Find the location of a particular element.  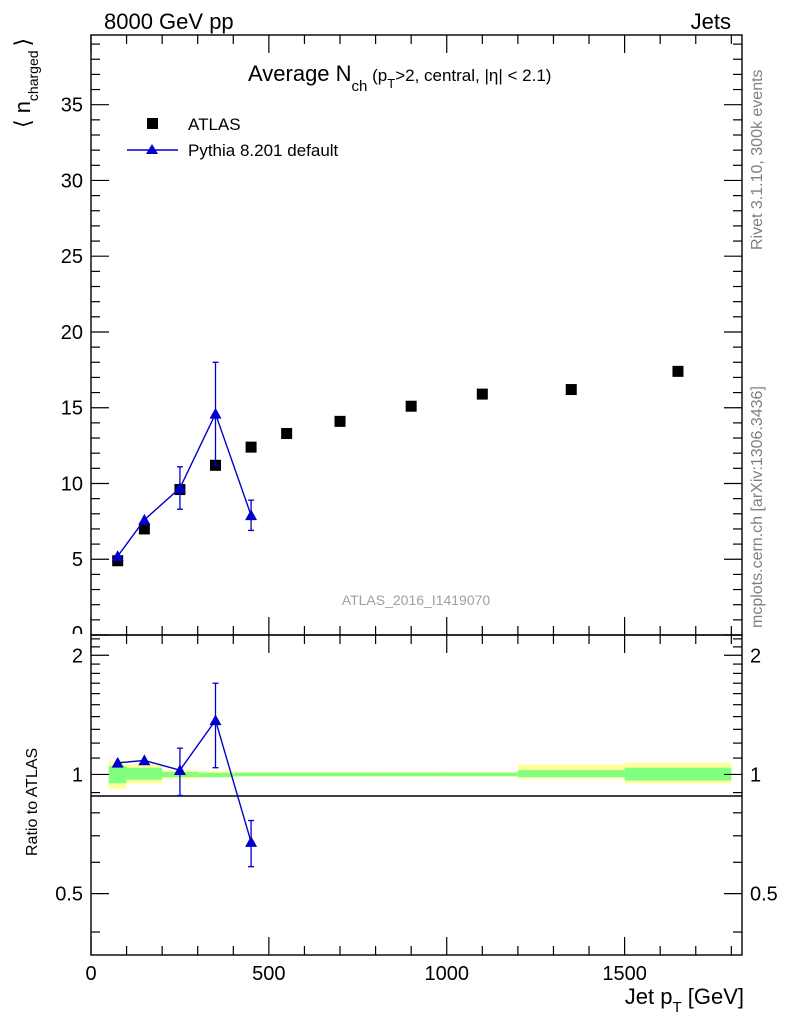

x-tick-label: 1000 is located at coordinates (446, 974).